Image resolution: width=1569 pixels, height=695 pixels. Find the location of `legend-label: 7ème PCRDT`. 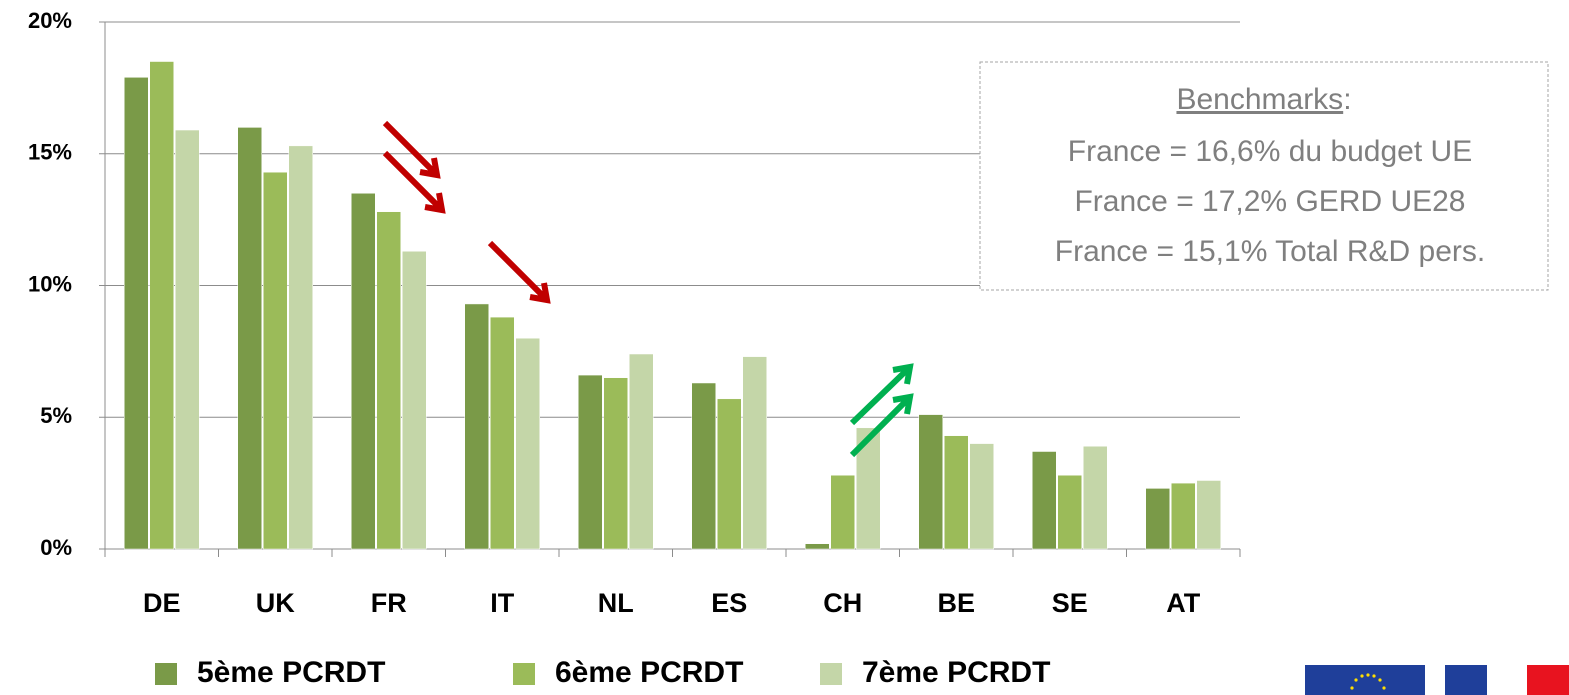

legend-label: 7ème PCRDT is located at coordinates (956, 672).